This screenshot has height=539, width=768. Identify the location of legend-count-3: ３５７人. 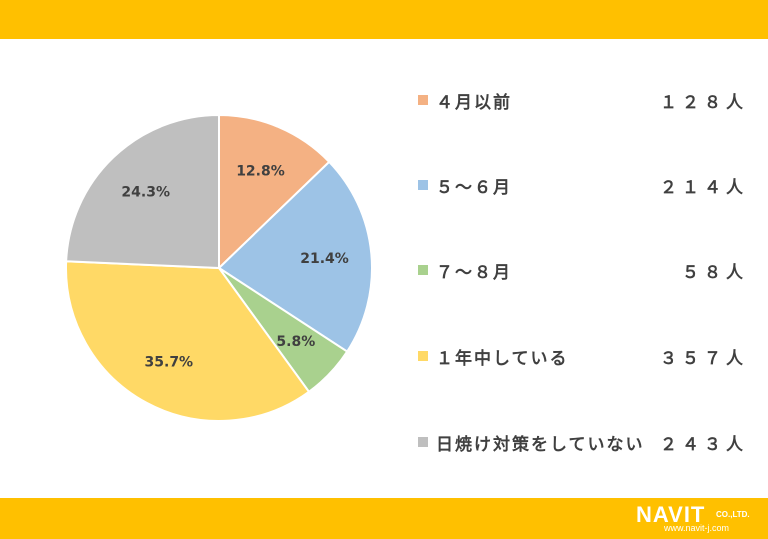
(704, 358).